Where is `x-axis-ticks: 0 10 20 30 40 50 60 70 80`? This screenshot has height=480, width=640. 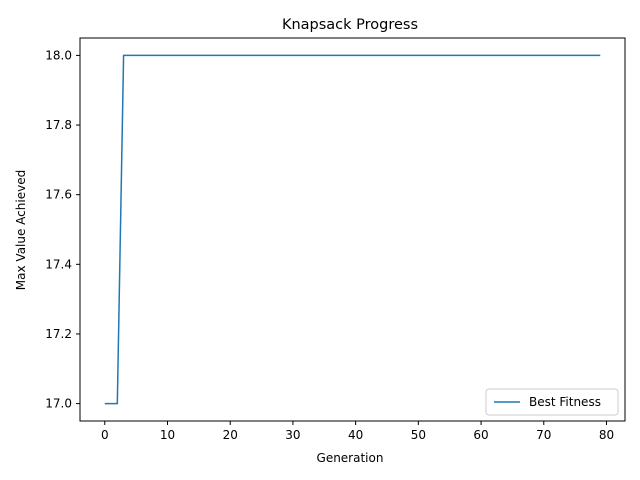 x-axis-ticks: 0 10 20 30 40 50 60 70 80 is located at coordinates (357, 431).